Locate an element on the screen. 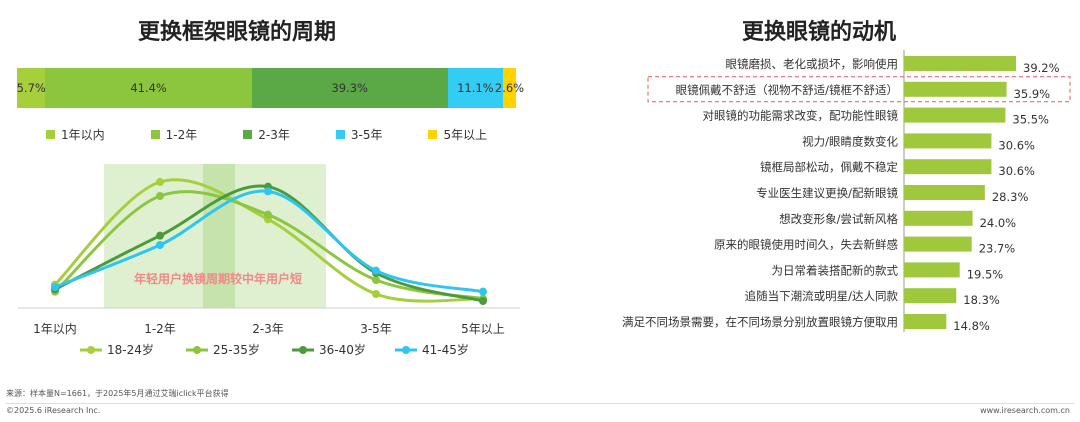  legend-label: 25-35岁 is located at coordinates (236, 349).